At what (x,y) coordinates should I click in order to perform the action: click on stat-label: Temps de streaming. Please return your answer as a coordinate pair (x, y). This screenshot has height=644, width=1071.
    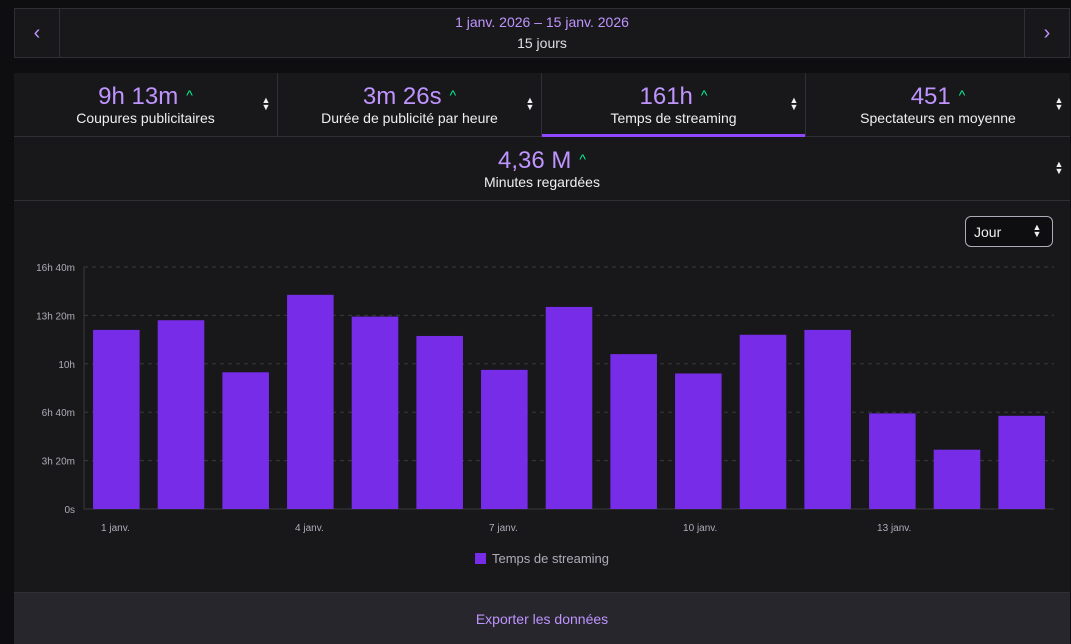
    Looking at the image, I should click on (673, 118).